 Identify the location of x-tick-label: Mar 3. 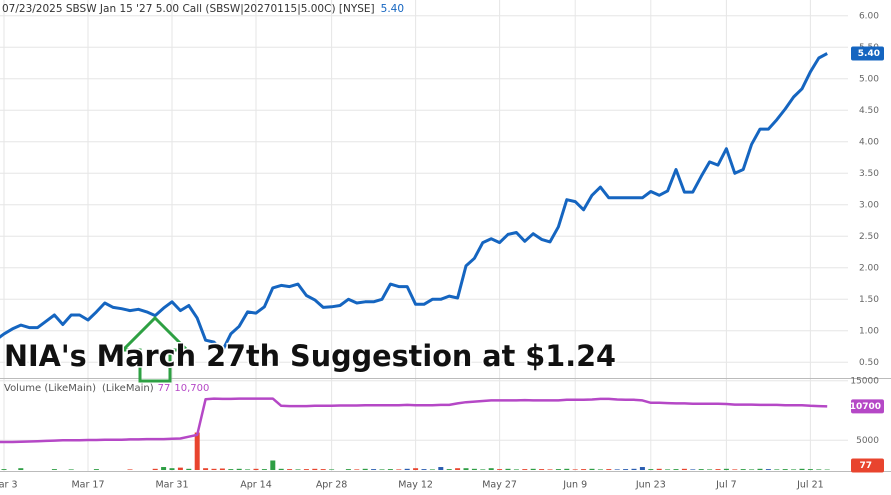
(9, 485).